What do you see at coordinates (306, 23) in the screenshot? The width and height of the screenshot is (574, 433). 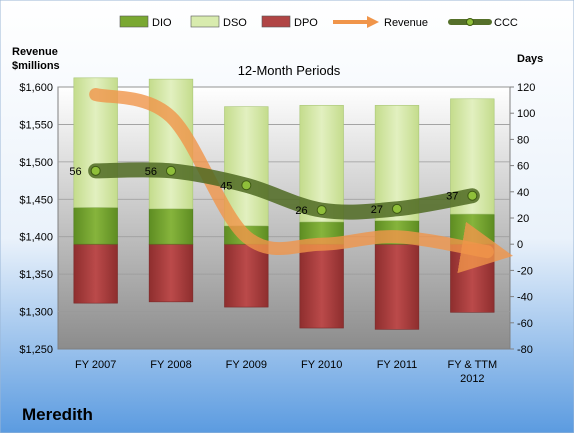 I see `legend-label-dpo: DPO` at bounding box center [306, 23].